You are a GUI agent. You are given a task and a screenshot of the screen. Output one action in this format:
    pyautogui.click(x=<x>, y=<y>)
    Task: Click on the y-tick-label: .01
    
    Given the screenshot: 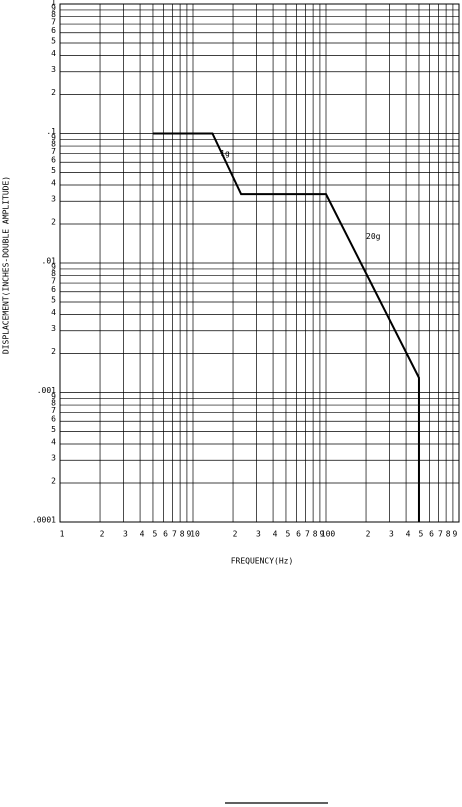 What is the action you would take?
    pyautogui.click(x=49, y=261)
    